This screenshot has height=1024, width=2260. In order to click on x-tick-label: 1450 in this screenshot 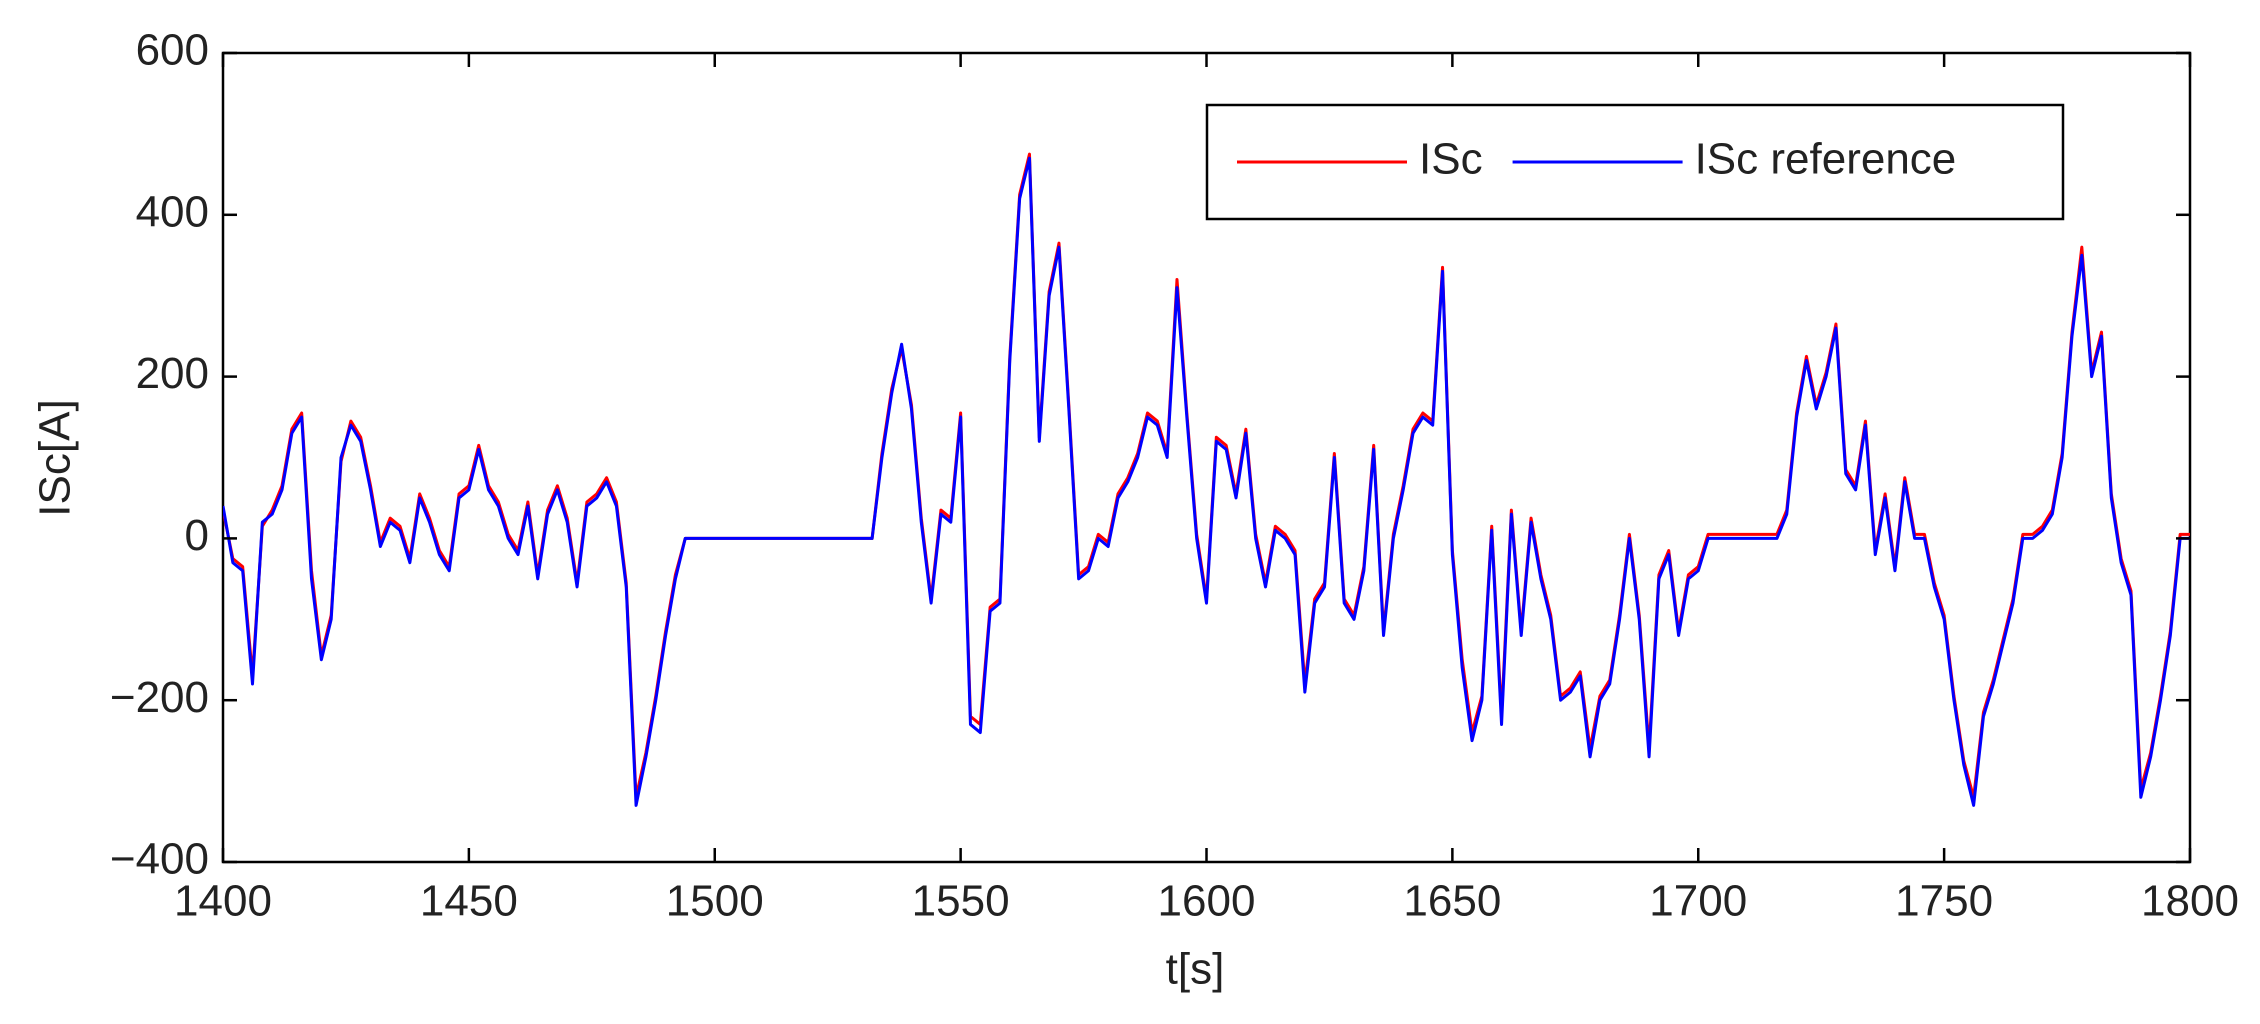, I will do `click(469, 901)`.